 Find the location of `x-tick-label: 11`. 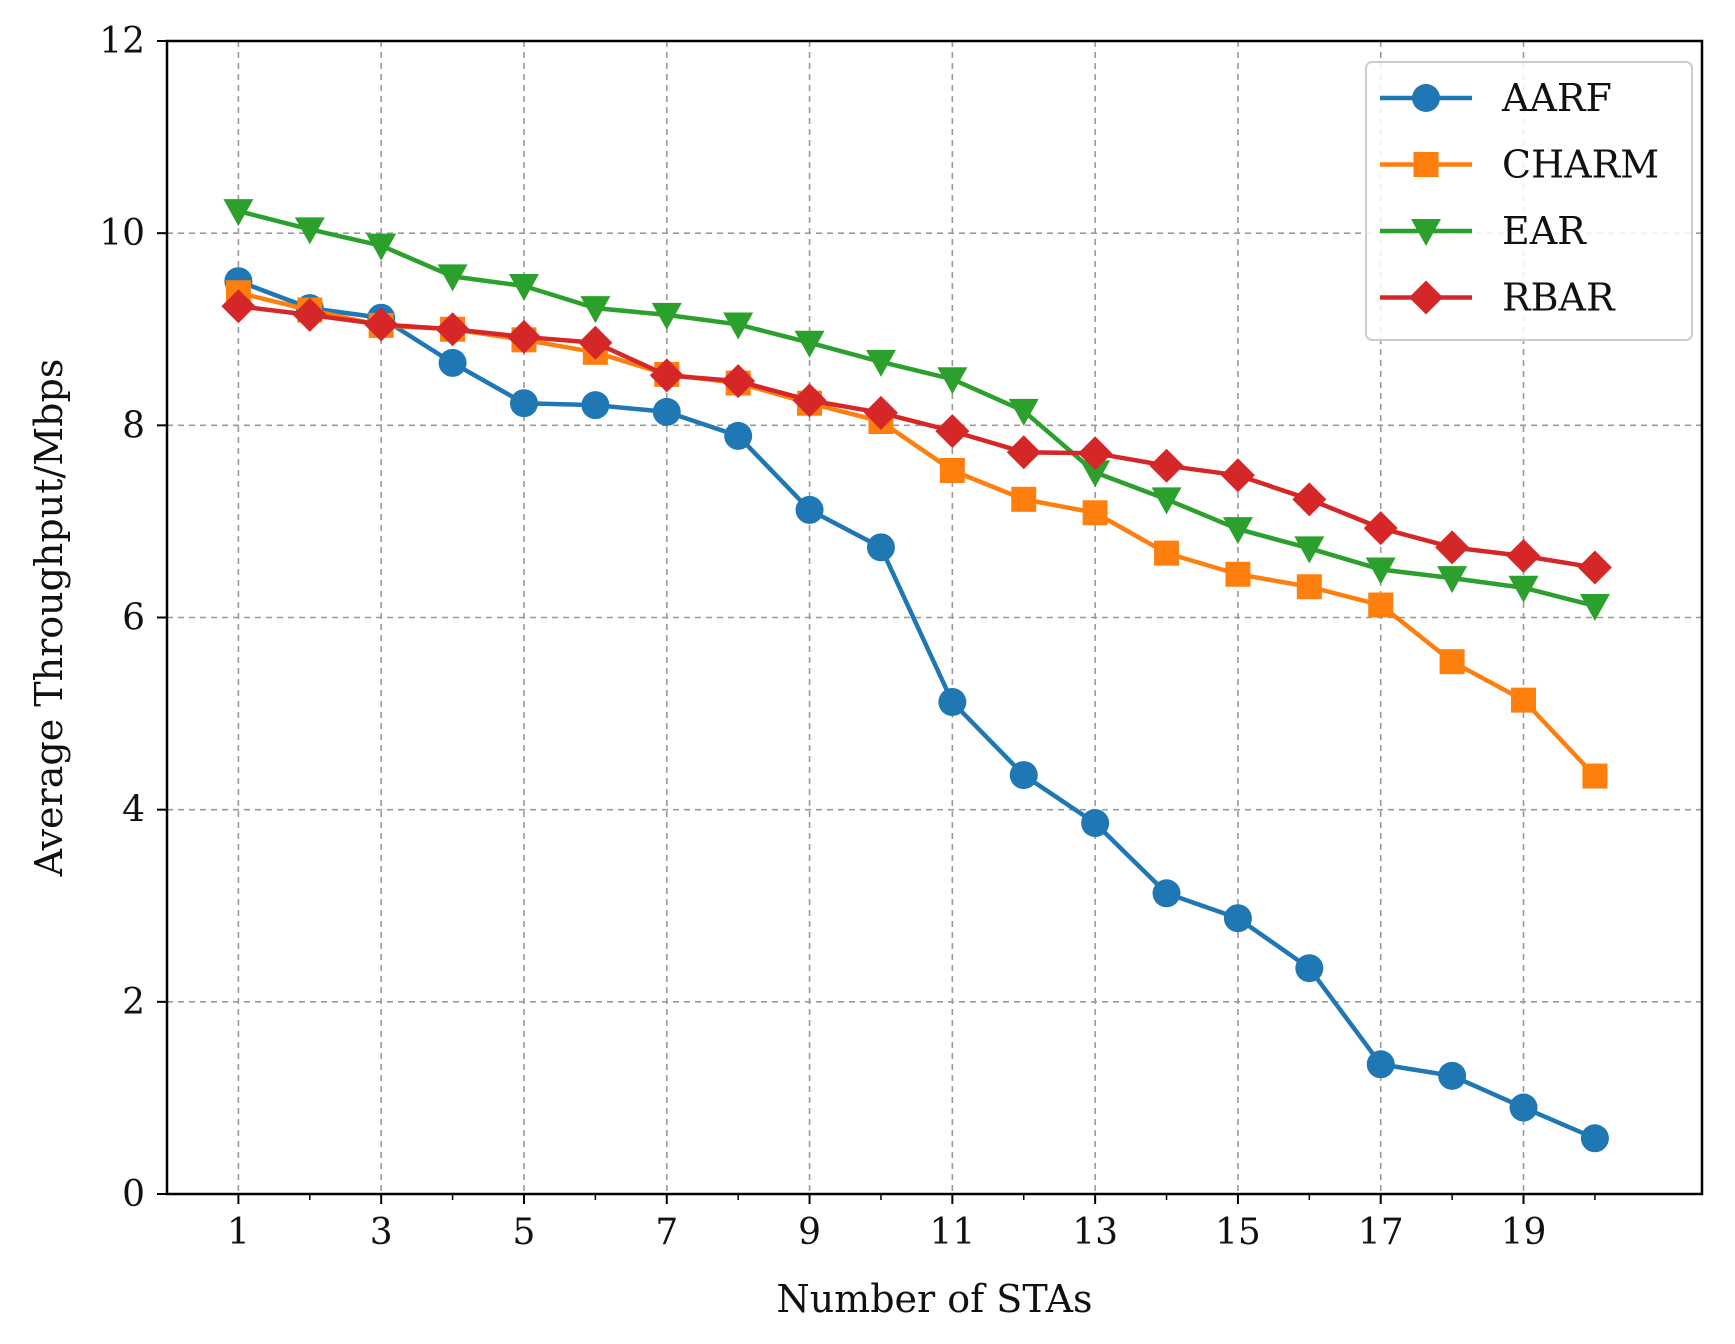

x-tick-label: 11 is located at coordinates (952, 1232).